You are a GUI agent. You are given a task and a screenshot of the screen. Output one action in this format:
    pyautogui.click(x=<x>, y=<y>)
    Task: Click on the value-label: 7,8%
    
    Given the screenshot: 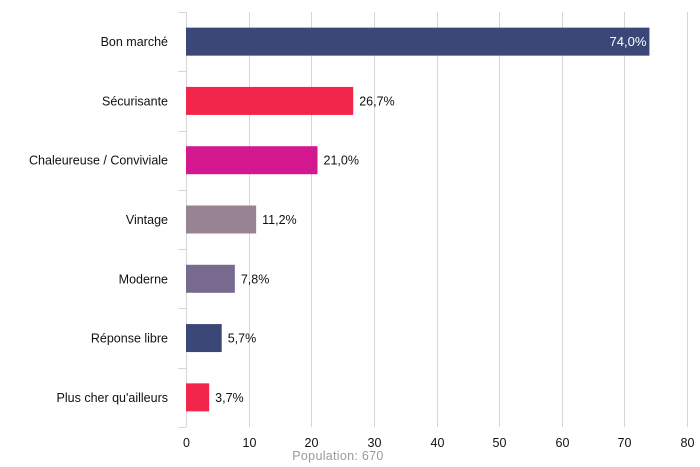 What is the action you would take?
    pyautogui.click(x=255, y=279)
    